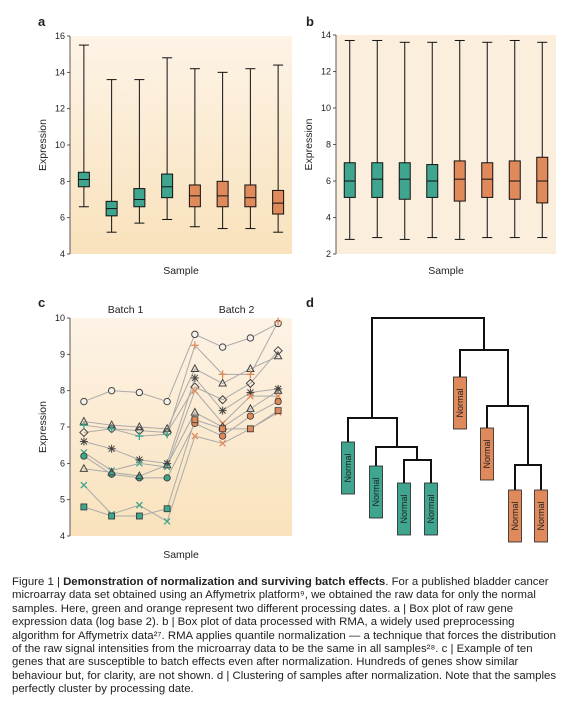 This screenshot has height=710, width=571. What do you see at coordinates (309, 144) in the screenshot?
I see `b-y-axis-label: Expression` at bounding box center [309, 144].